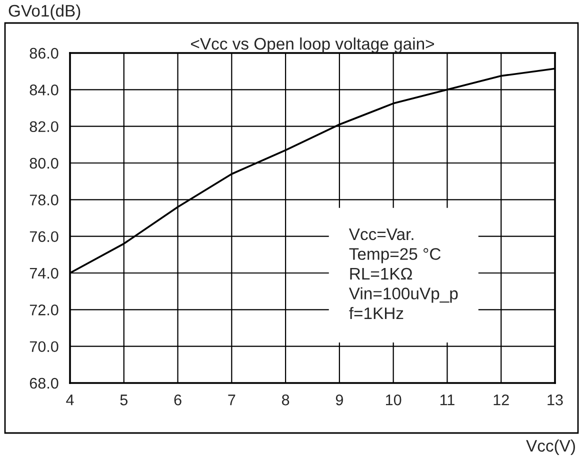  Describe the element at coordinates (339, 400) in the screenshot. I see `x-tick-label: 9` at that location.